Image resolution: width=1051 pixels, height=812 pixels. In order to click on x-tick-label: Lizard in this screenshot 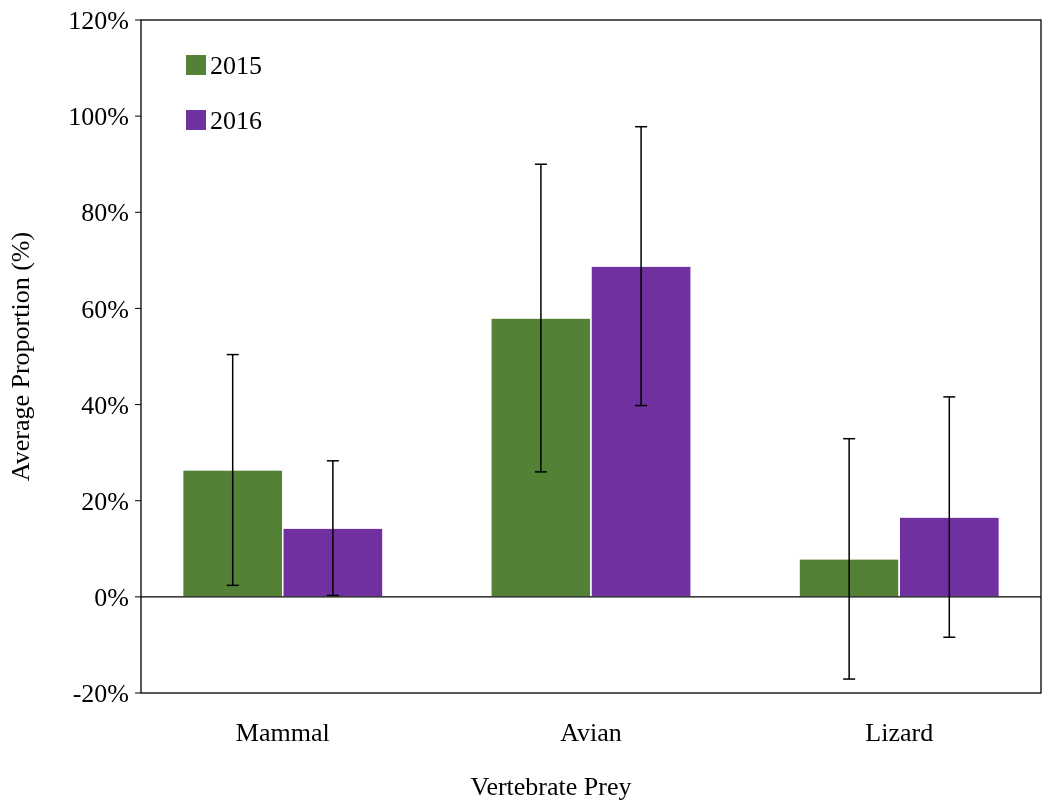, I will do `click(899, 732)`.